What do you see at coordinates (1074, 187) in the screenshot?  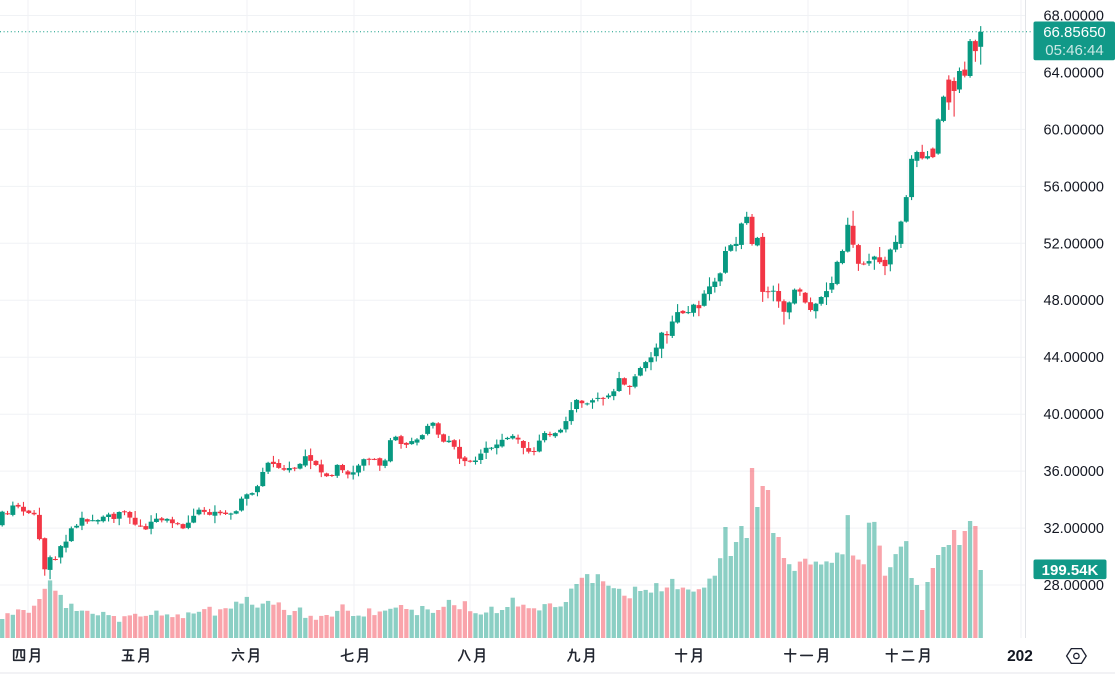 I see `svg-text: 56.00000` at bounding box center [1074, 187].